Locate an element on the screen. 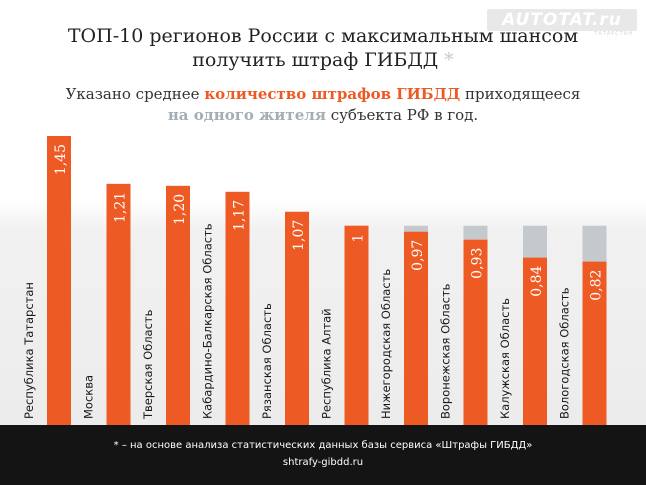 This screenshot has width=646, height=485. title-text: получить штраф ГИБДД is located at coordinates (315, 60).